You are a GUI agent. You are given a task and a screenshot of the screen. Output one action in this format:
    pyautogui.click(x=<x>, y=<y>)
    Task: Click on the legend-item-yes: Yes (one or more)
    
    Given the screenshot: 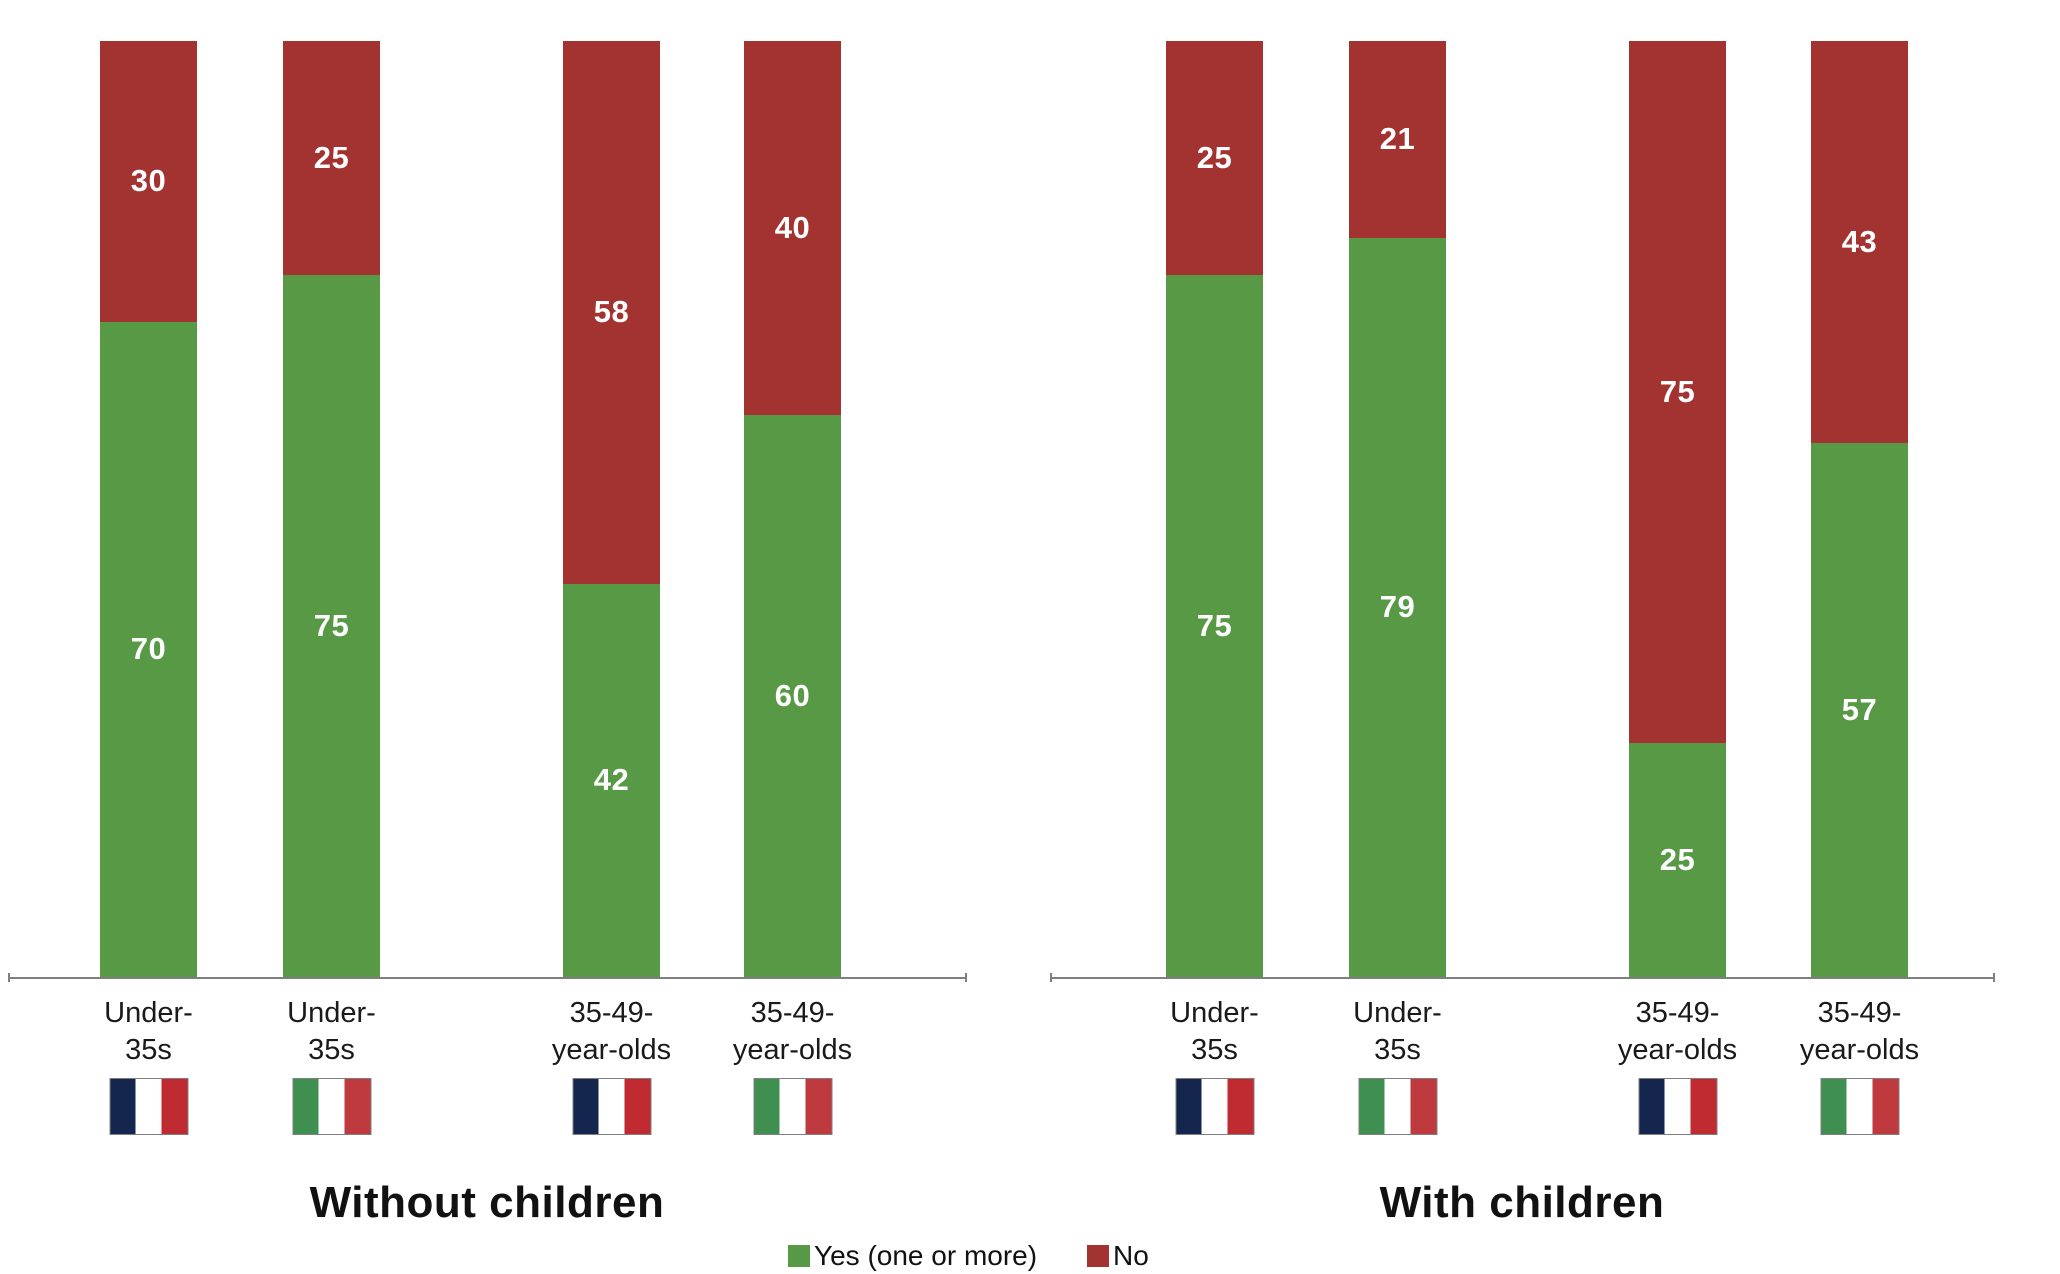 What is the action you would take?
    pyautogui.click(x=913, y=1255)
    